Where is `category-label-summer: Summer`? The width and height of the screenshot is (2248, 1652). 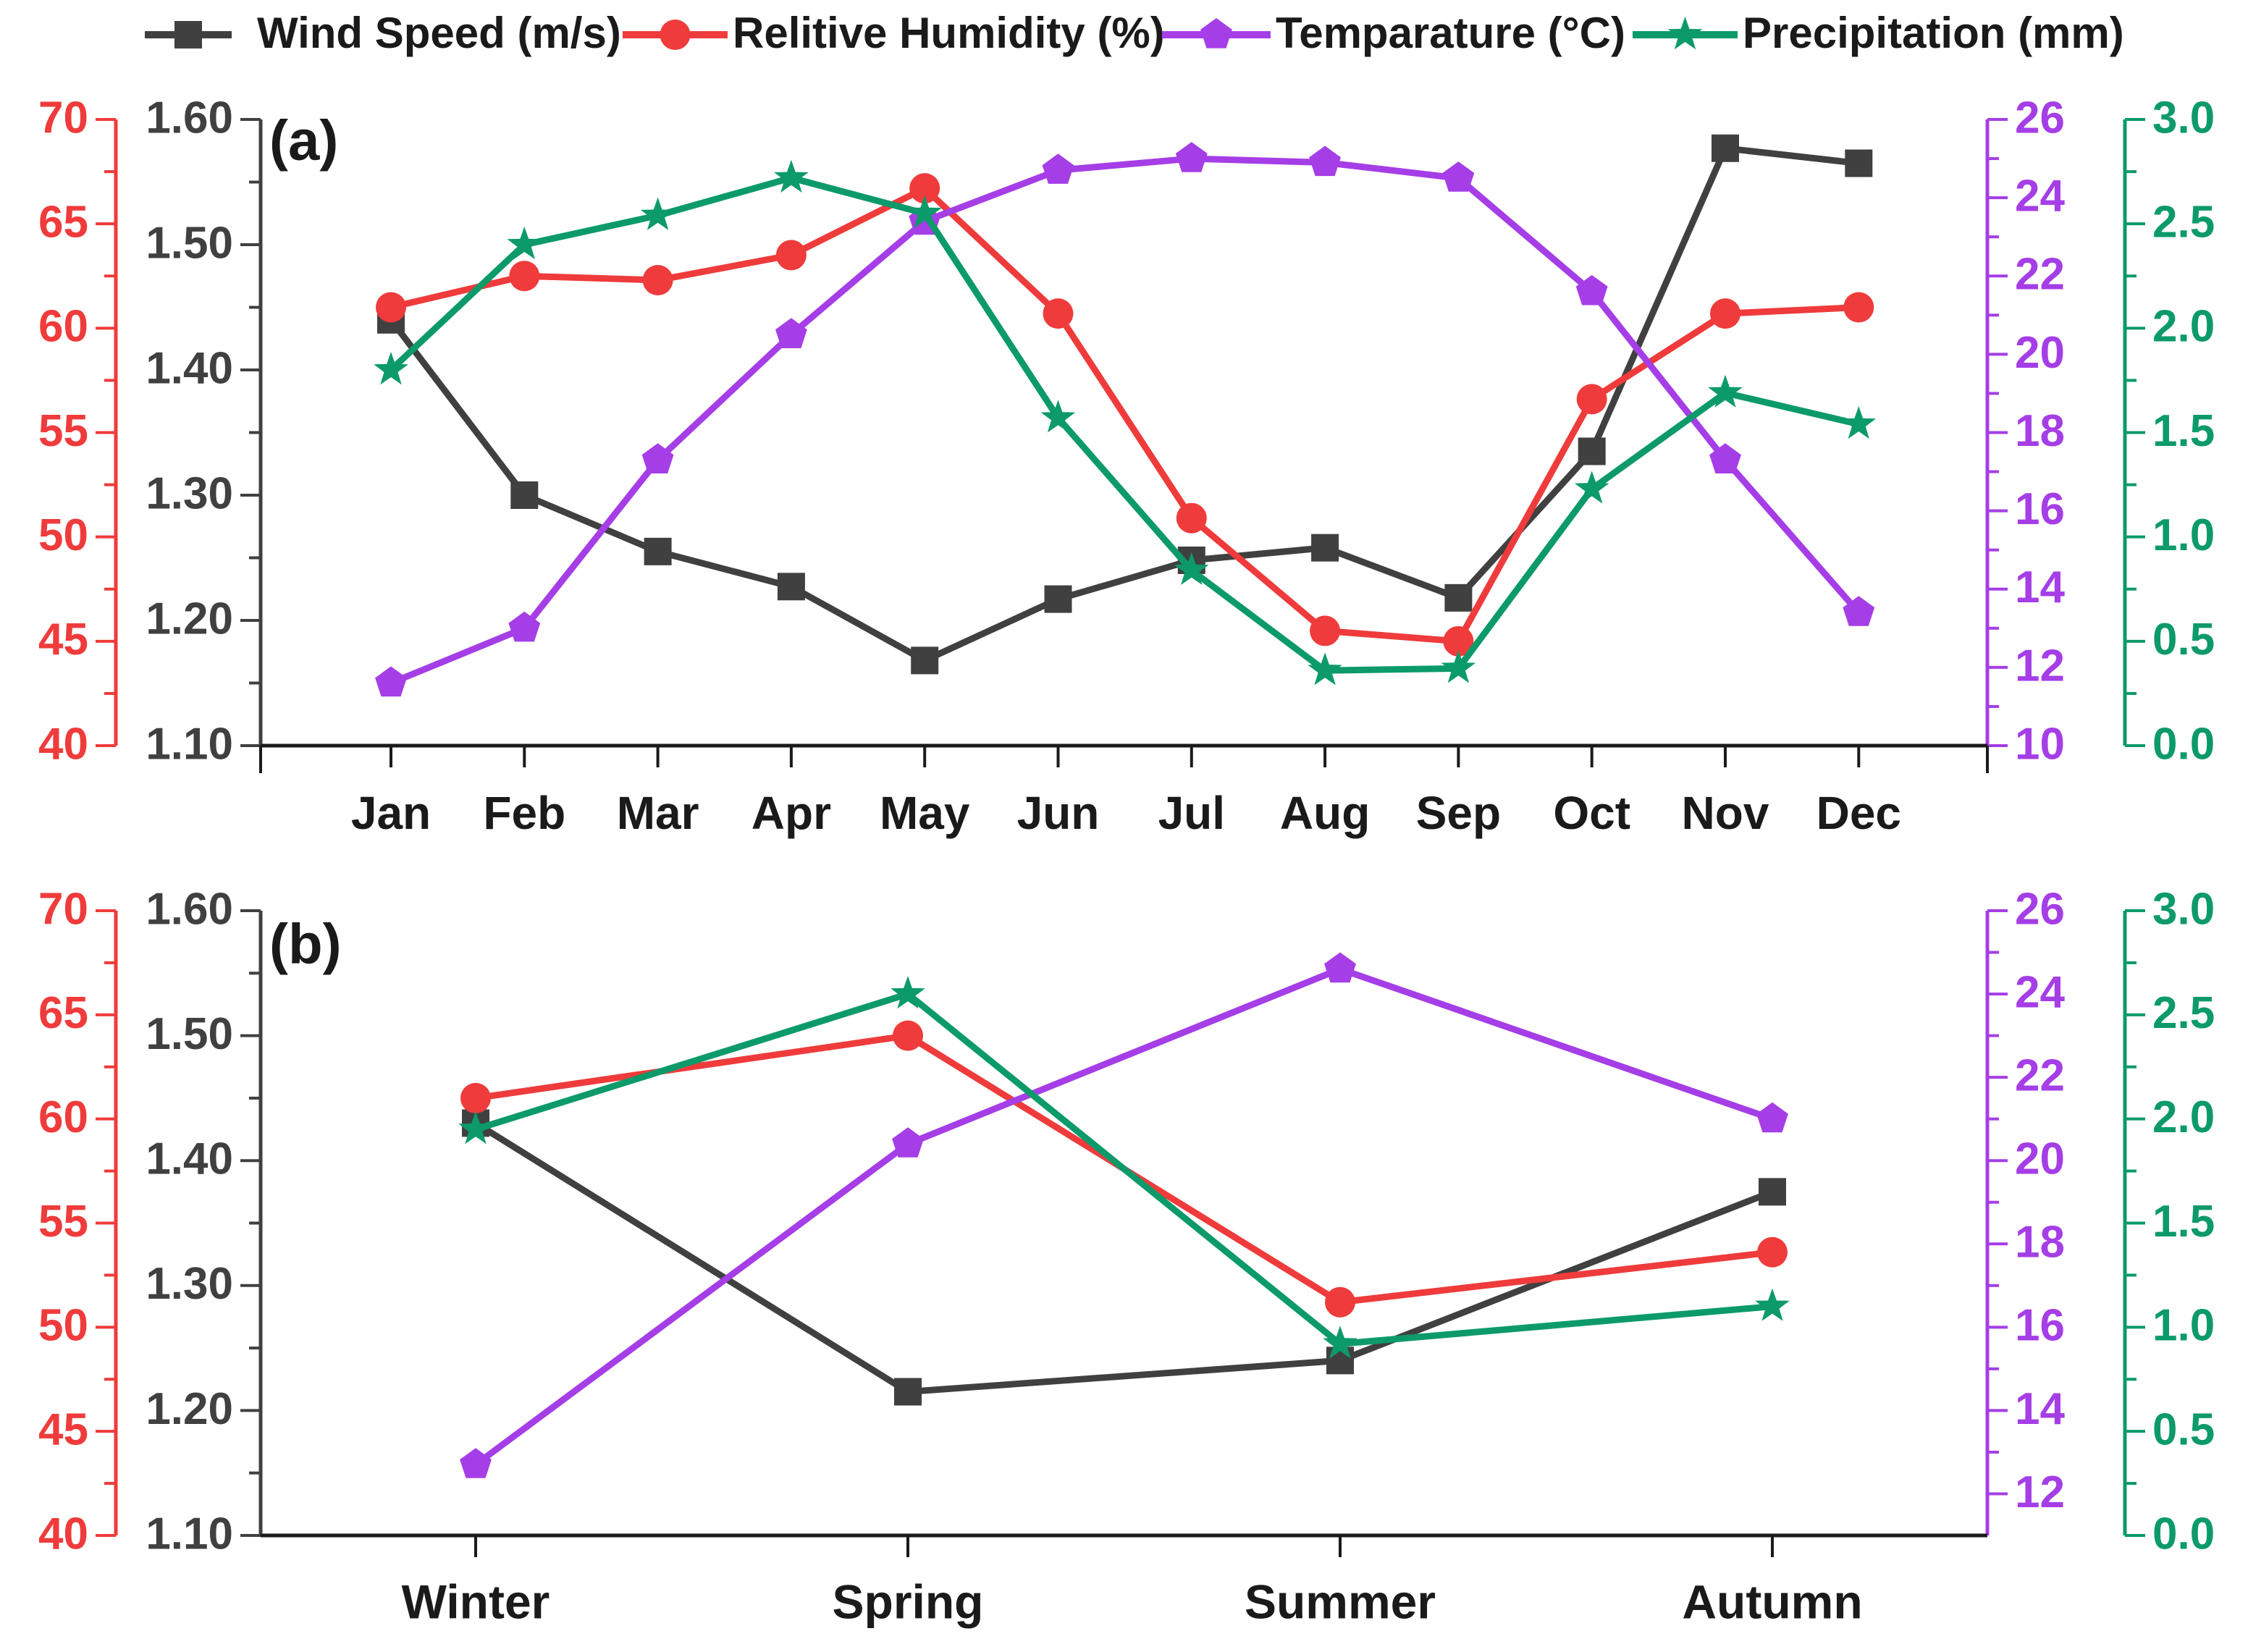 category-label-summer: Summer is located at coordinates (1340, 1602).